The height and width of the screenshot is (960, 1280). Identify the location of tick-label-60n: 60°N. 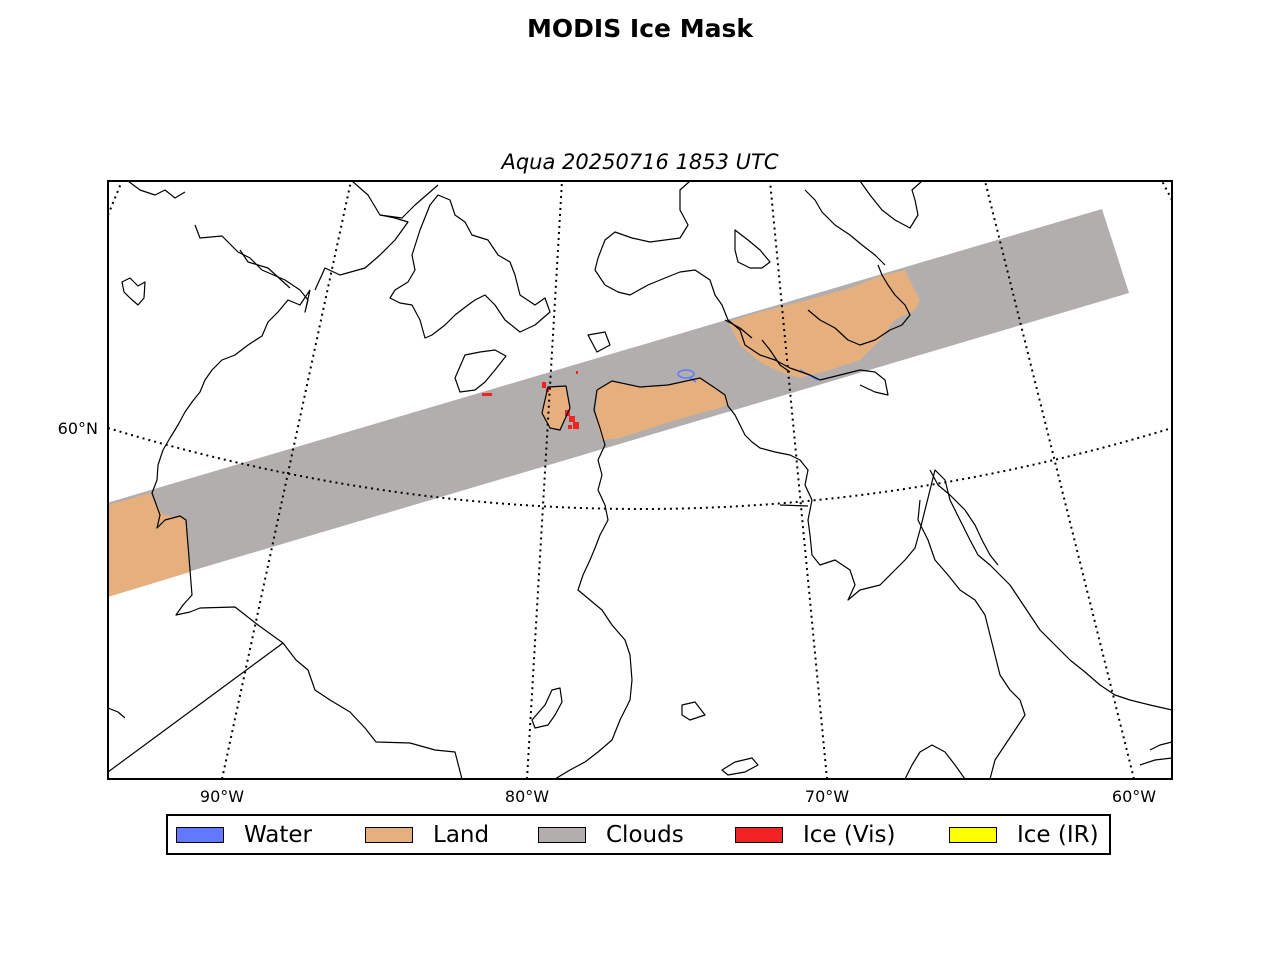
(78, 428).